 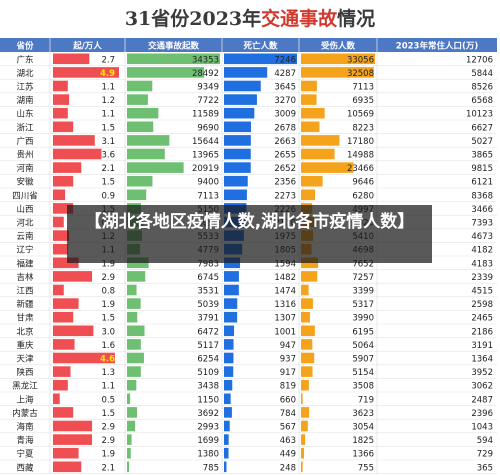 What do you see at coordinates (288, 373) in the screenshot?
I see `deaths-value: 917` at bounding box center [288, 373].